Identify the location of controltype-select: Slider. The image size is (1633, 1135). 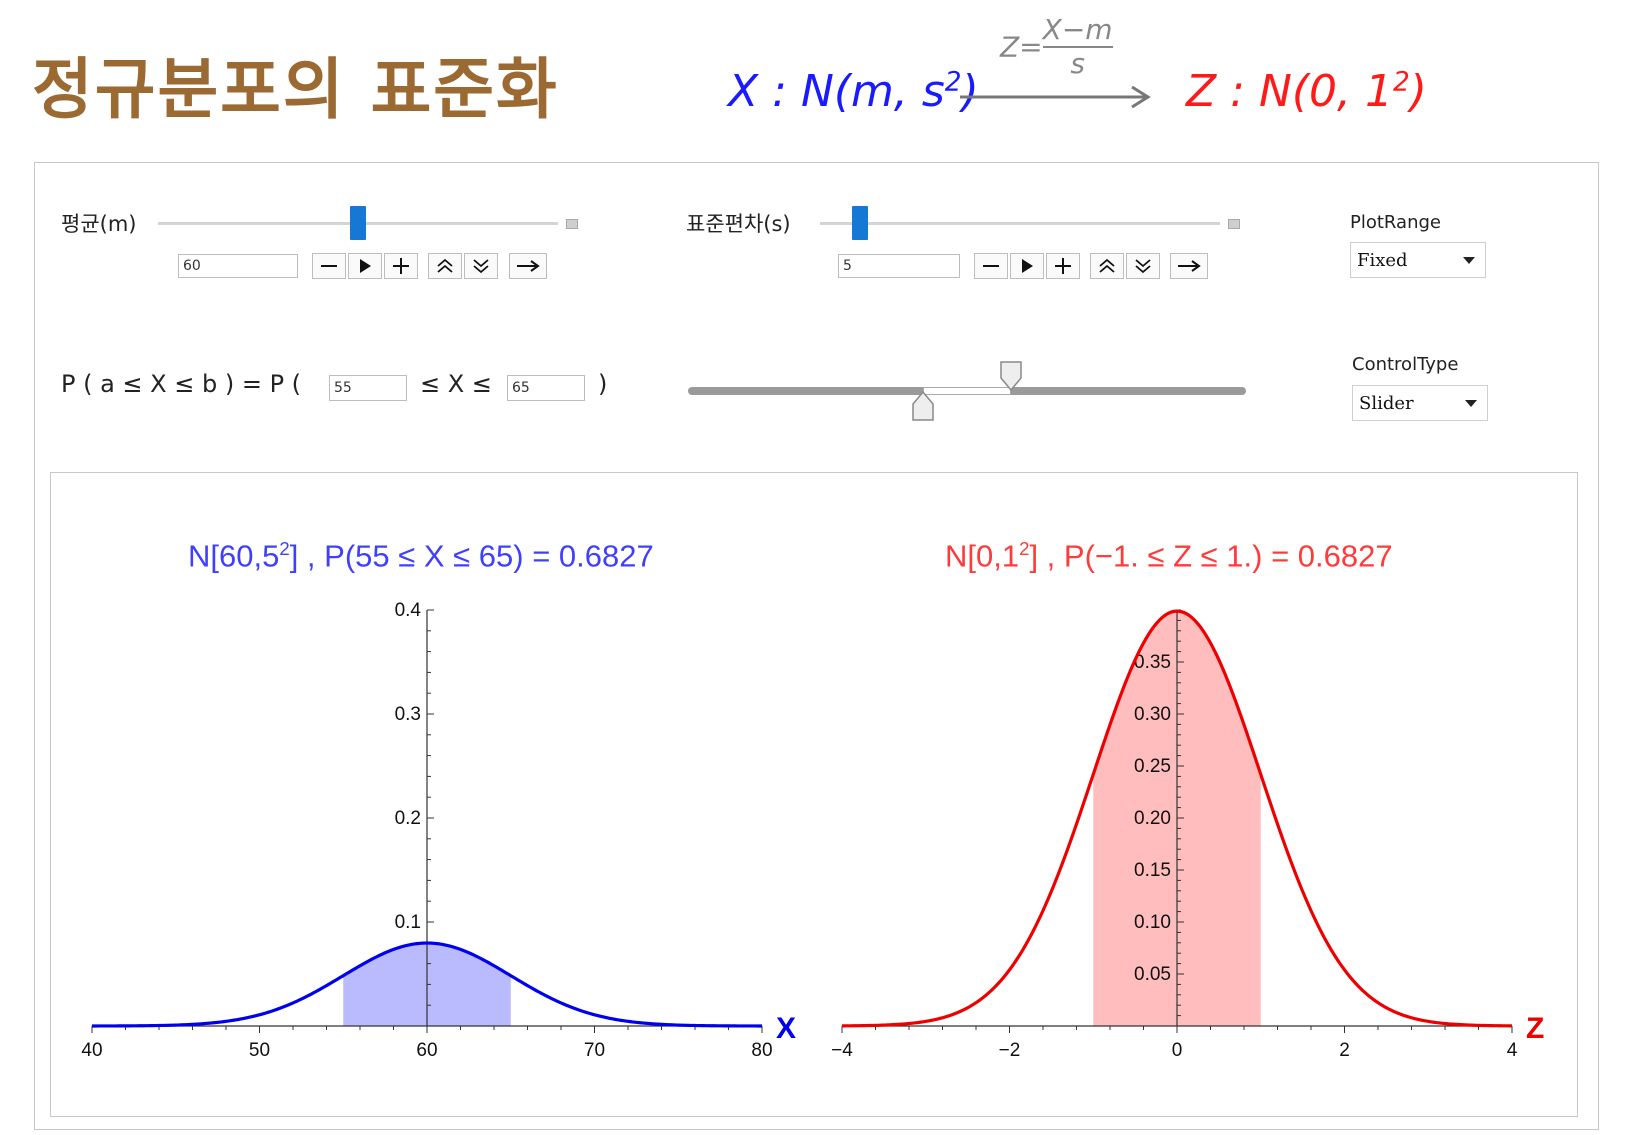
(1420, 403).